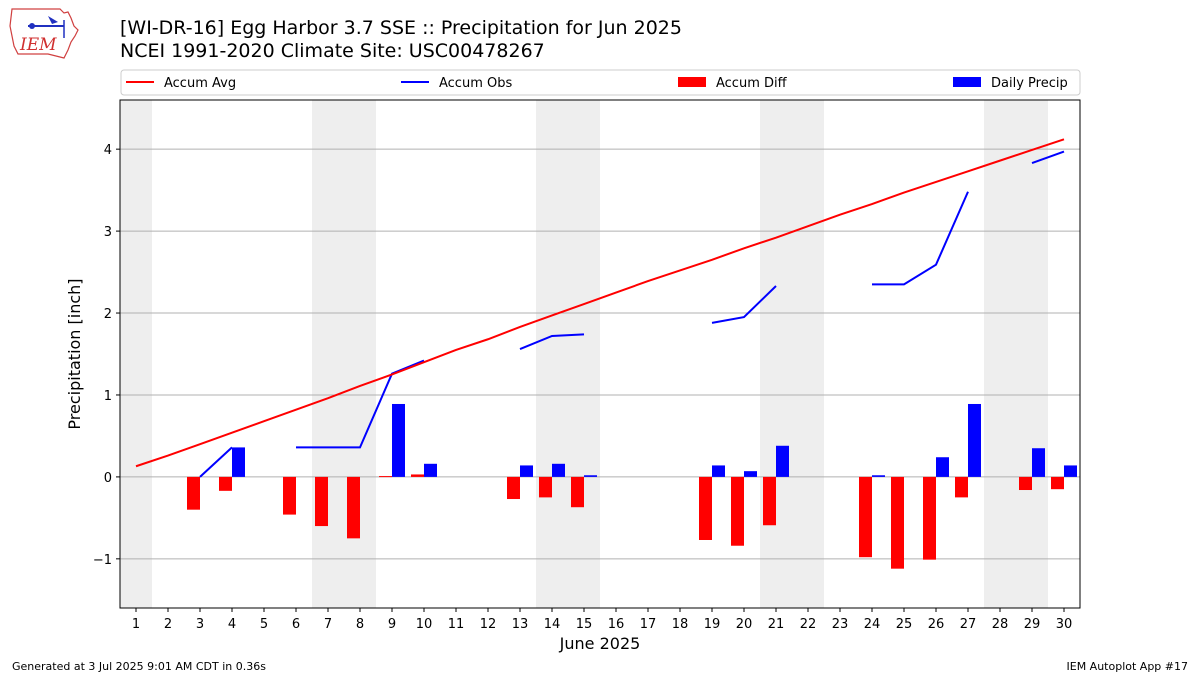 The height and width of the screenshot is (675, 1200). I want to click on x-tick-label: 18, so click(680, 624).